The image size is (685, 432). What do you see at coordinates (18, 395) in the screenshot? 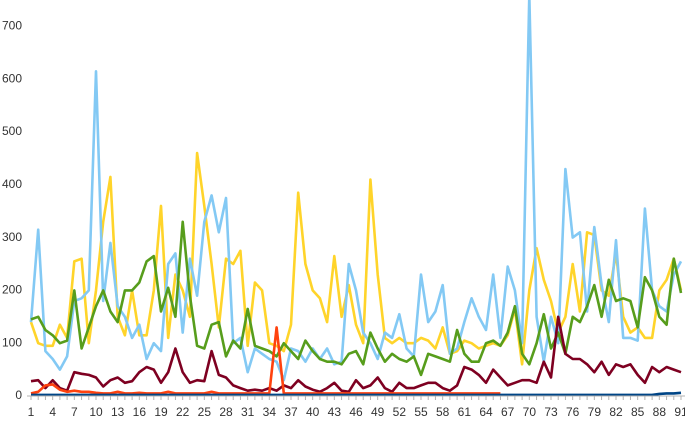
I see `y-tick-label: 0` at bounding box center [18, 395].